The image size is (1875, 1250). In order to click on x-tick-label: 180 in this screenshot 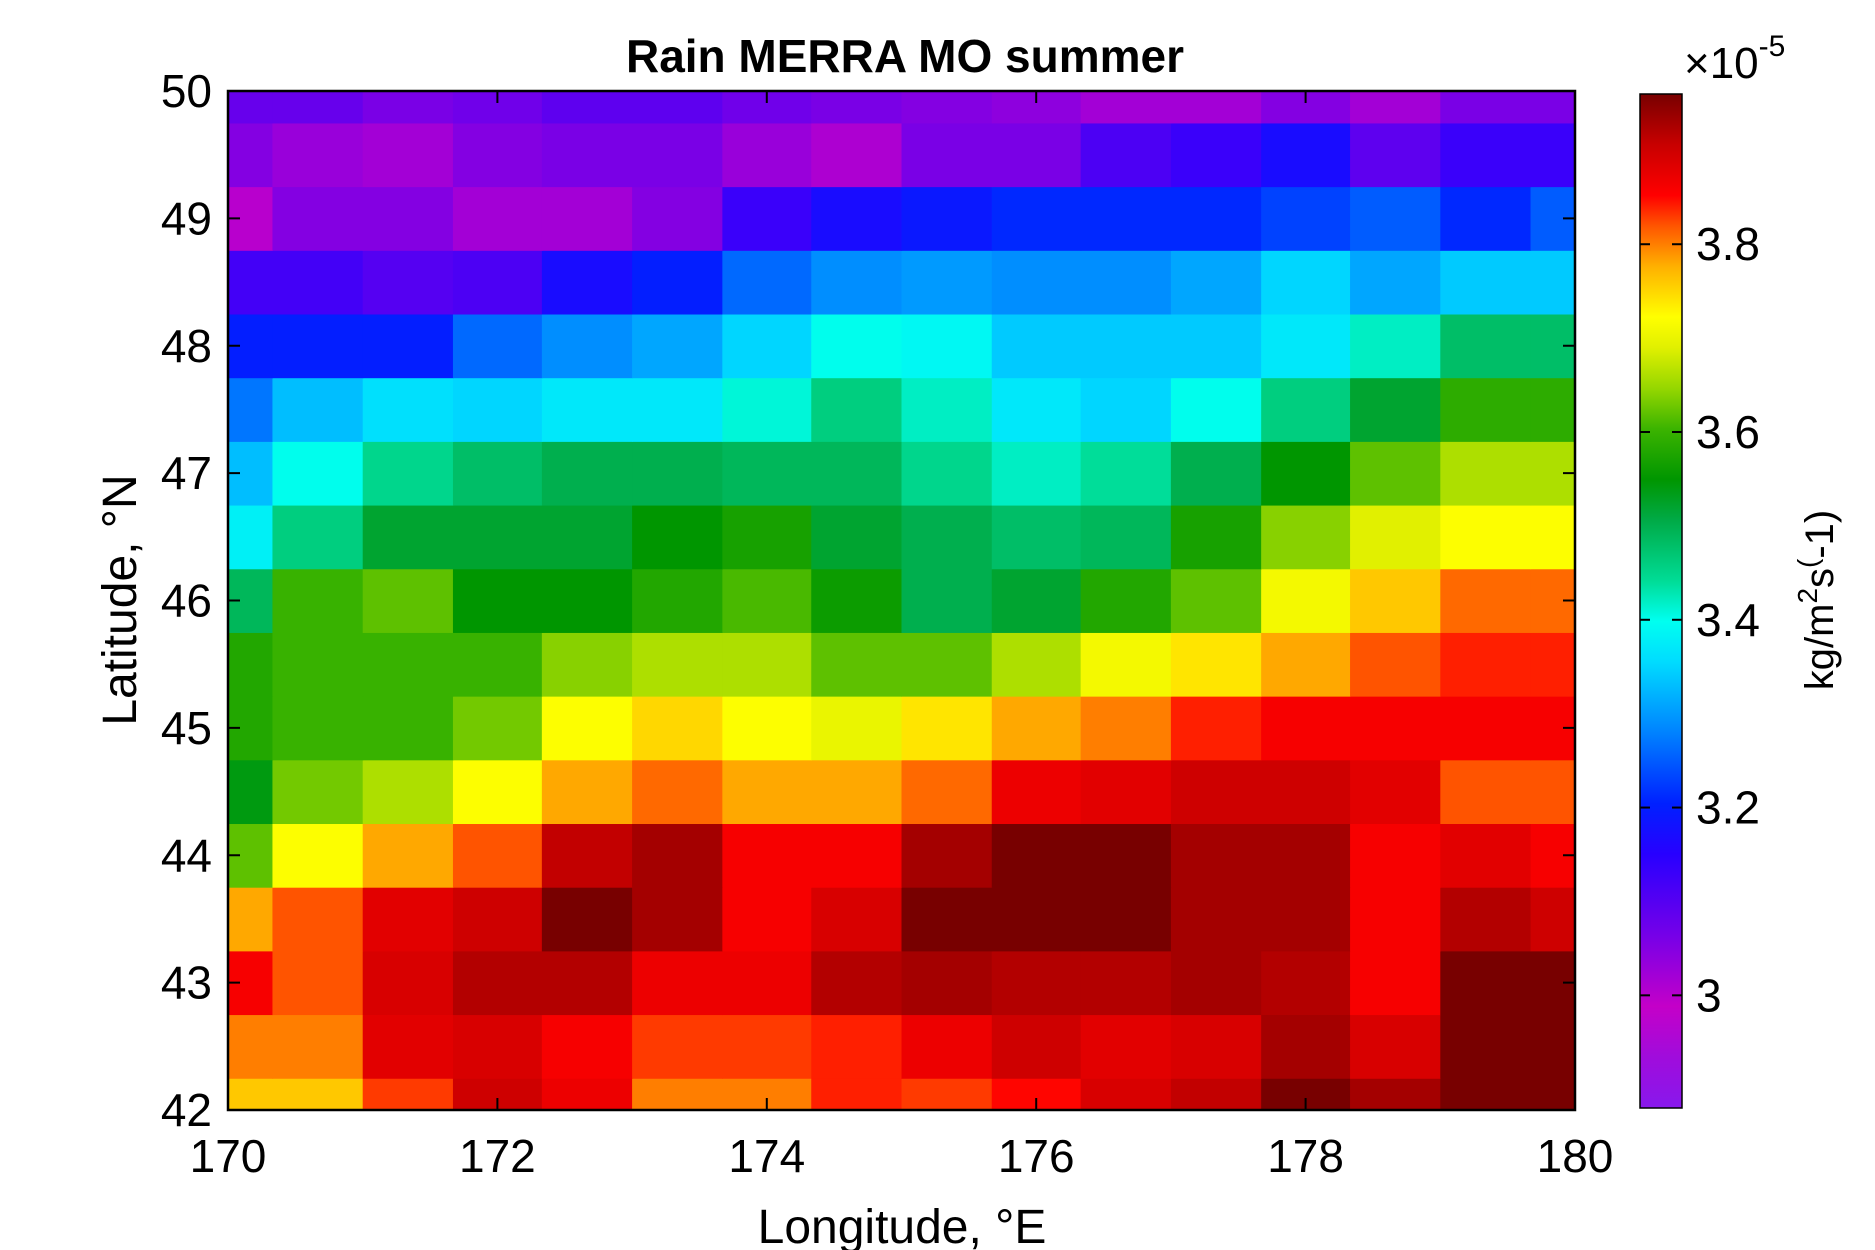, I will do `click(1575, 1156)`.